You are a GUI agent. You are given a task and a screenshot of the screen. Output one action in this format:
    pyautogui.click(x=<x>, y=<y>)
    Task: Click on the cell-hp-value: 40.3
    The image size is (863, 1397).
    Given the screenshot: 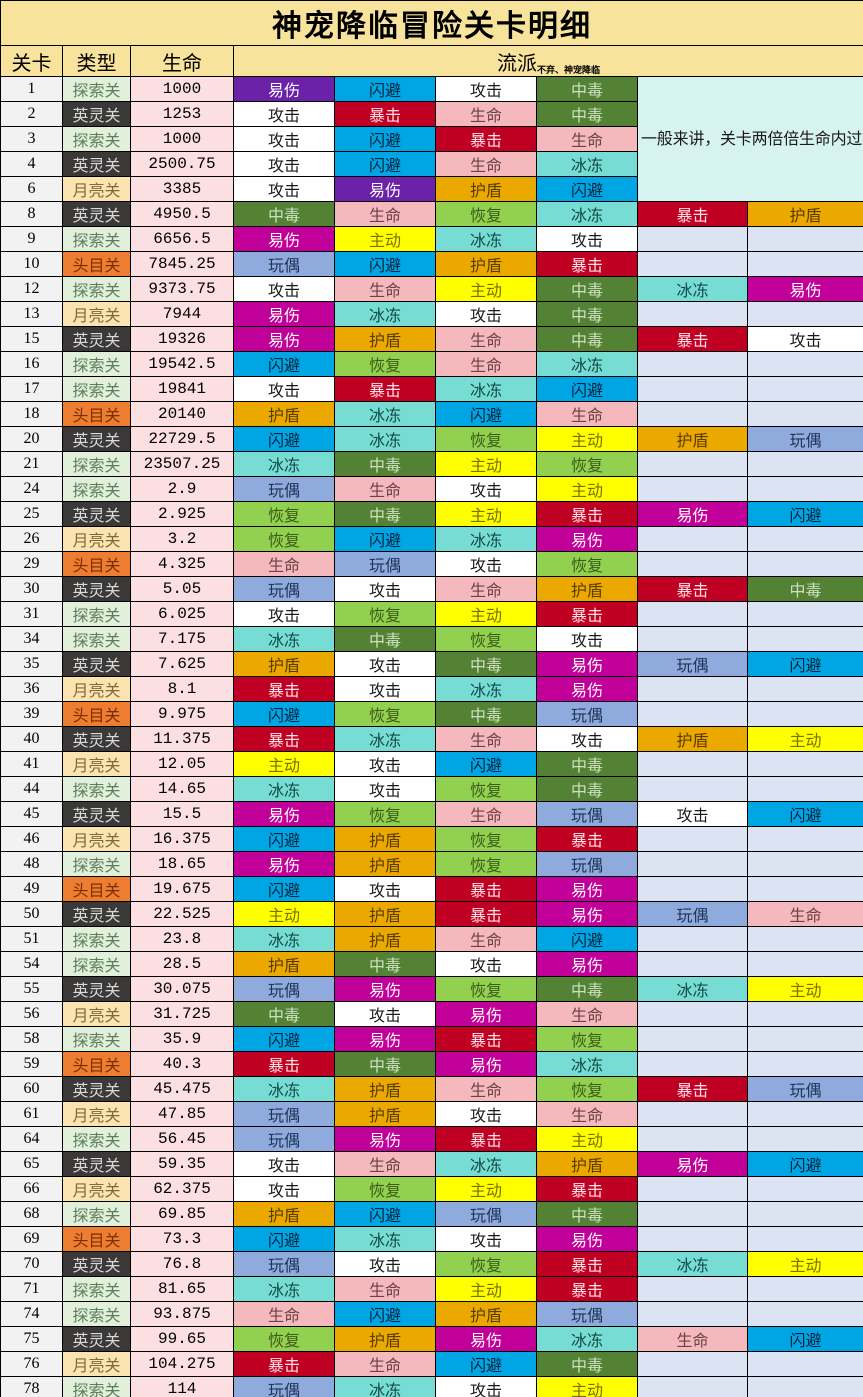 What is the action you would take?
    pyautogui.click(x=182, y=1064)
    